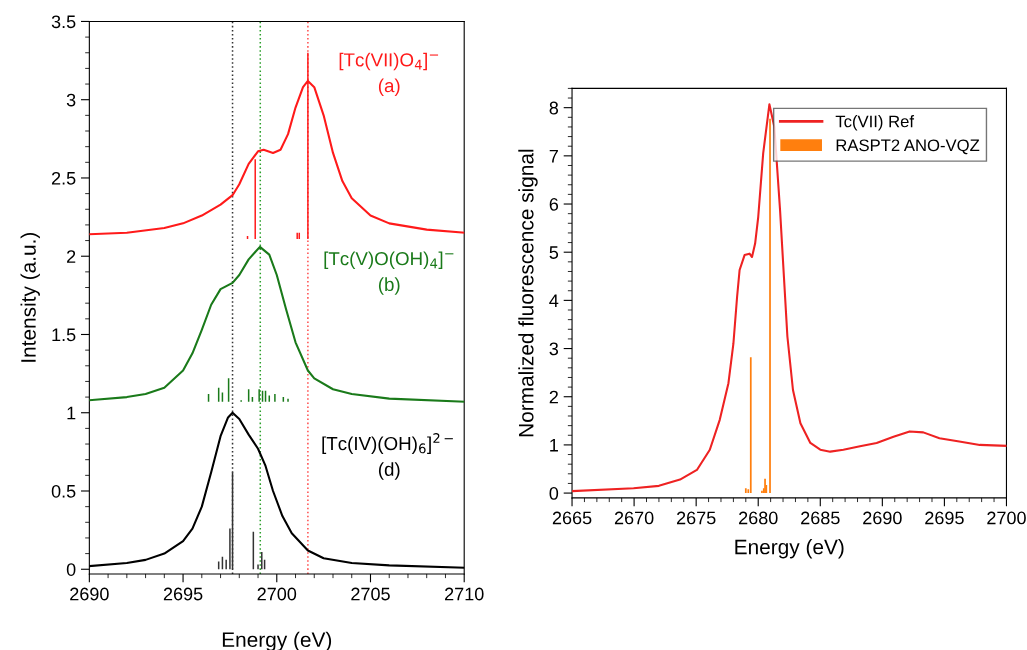 This screenshot has height=650, width=1027. What do you see at coordinates (789, 549) in the screenshot?
I see `x-axis-title: Energy (eV)` at bounding box center [789, 549].